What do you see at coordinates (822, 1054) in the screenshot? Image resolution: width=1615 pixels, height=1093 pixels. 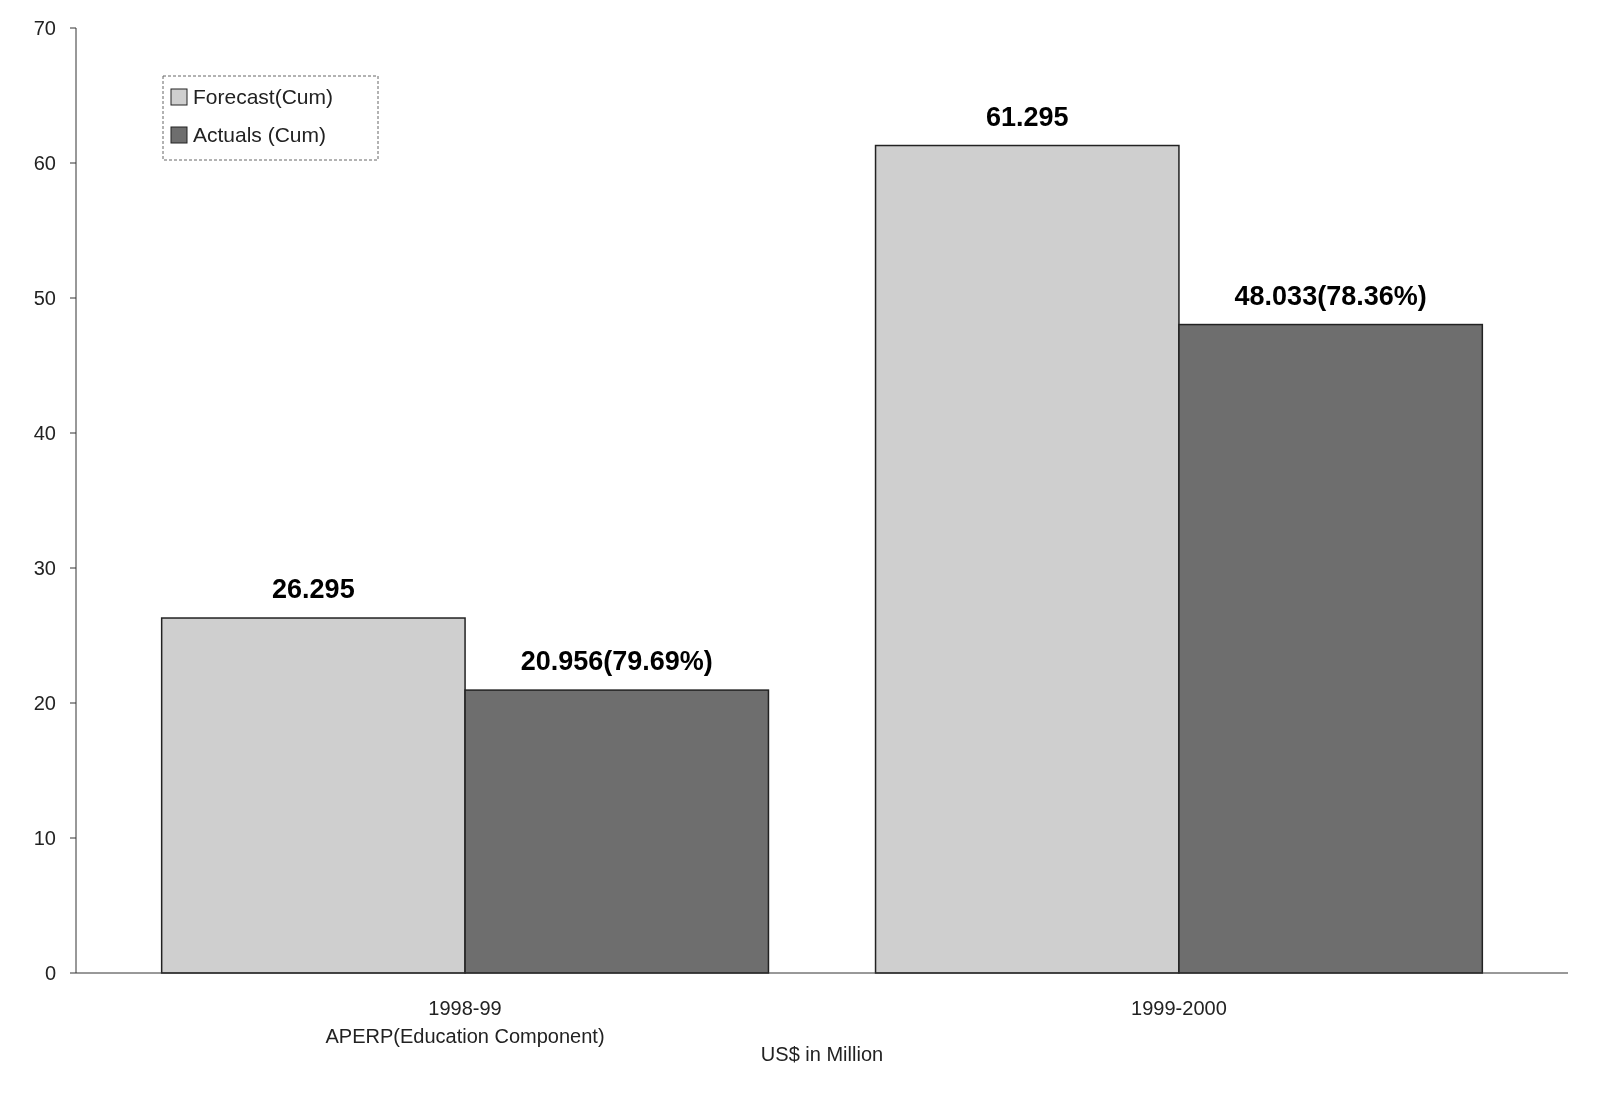 I see `x-axis-title: US$ in Million` at bounding box center [822, 1054].